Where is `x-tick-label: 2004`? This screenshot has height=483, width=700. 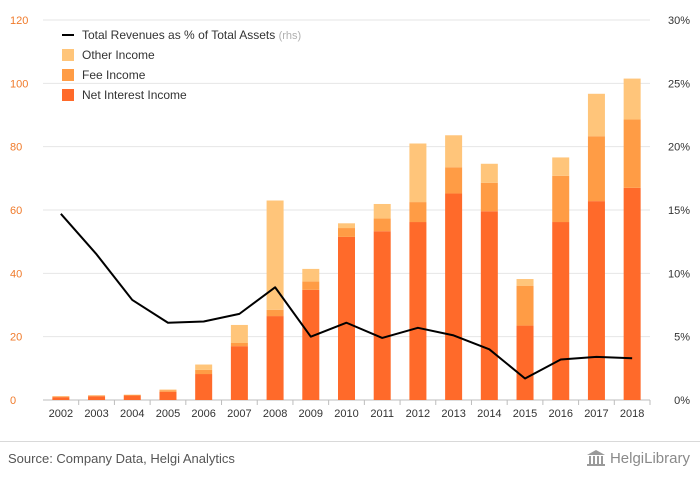
x-tick-label: 2004 is located at coordinates (132, 414).